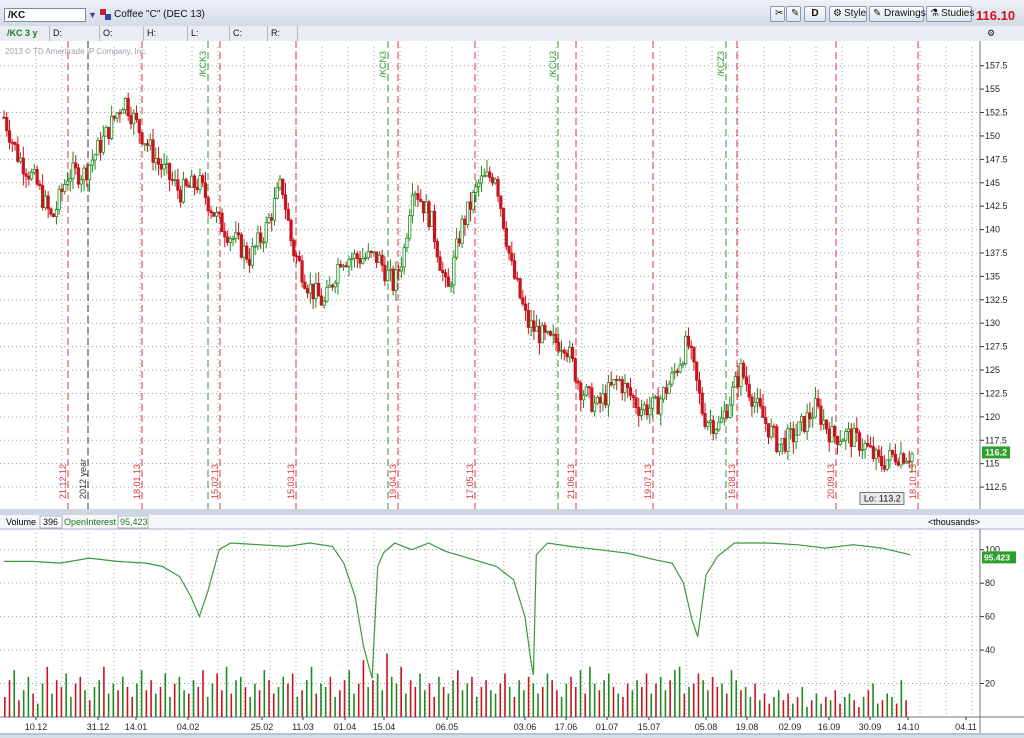  Describe the element at coordinates (992, 417) in the screenshot. I see `price-tick-label: 120` at that location.